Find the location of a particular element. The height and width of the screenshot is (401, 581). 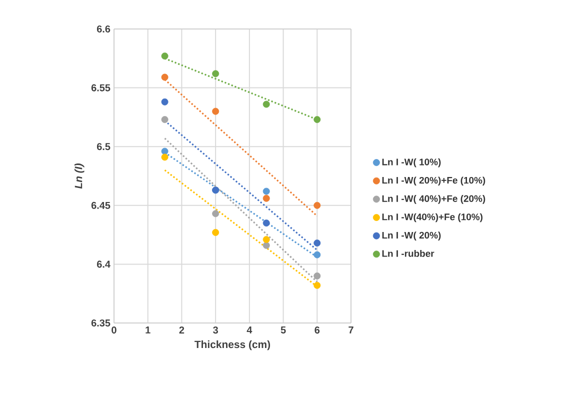

legend-label: Ln I -W(40%)+Fe (10%) is located at coordinates (432, 217).